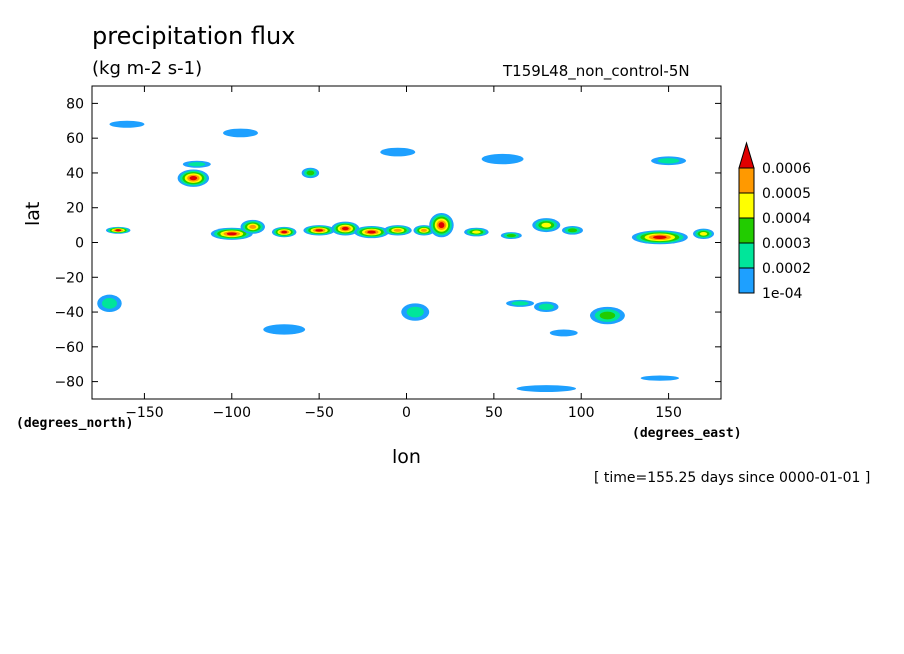  Describe the element at coordinates (786, 169) in the screenshot. I see `colorbar-label: 0.0006` at that location.